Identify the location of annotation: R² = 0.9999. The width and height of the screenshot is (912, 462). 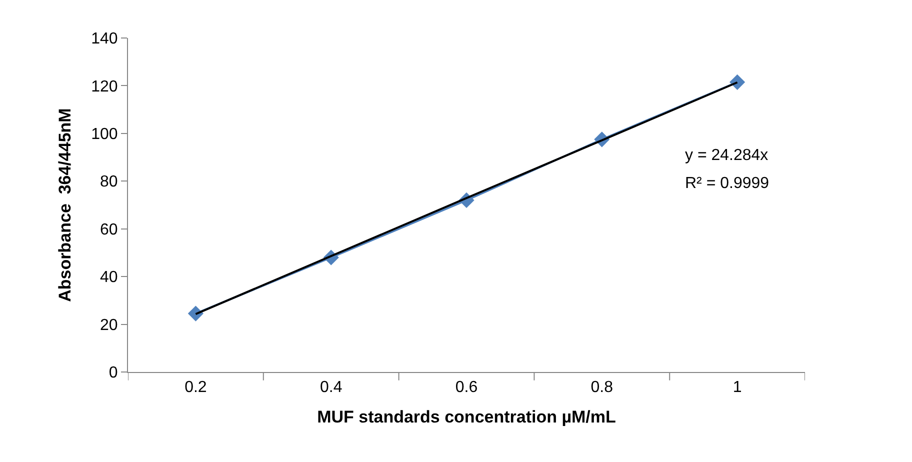
(727, 183).